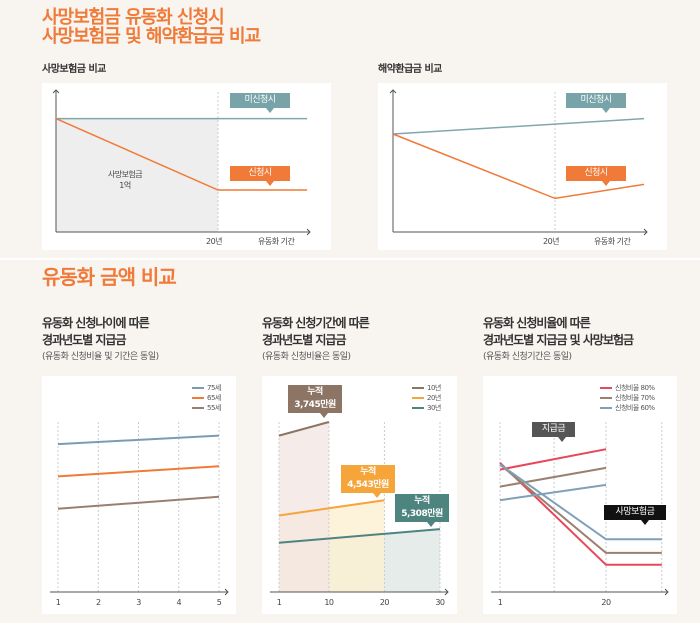 Image resolution: width=700 pixels, height=623 pixels. What do you see at coordinates (434, 398) in the screenshot?
I see `legend-label: 20년` at bounding box center [434, 398].